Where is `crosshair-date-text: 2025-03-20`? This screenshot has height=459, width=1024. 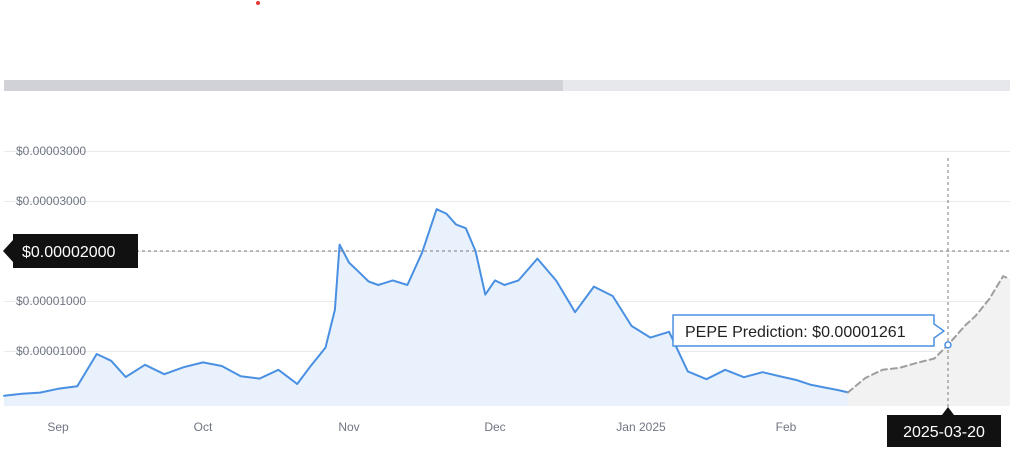 crosshair-date-text: 2025-03-20 is located at coordinates (944, 432).